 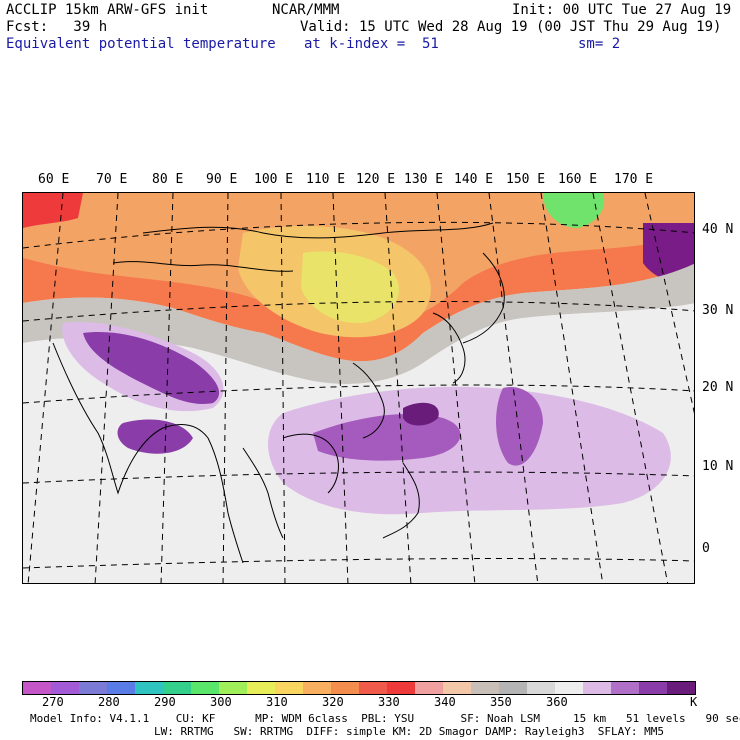 I want to click on colorbar-tick: 330, so click(x=389, y=702).